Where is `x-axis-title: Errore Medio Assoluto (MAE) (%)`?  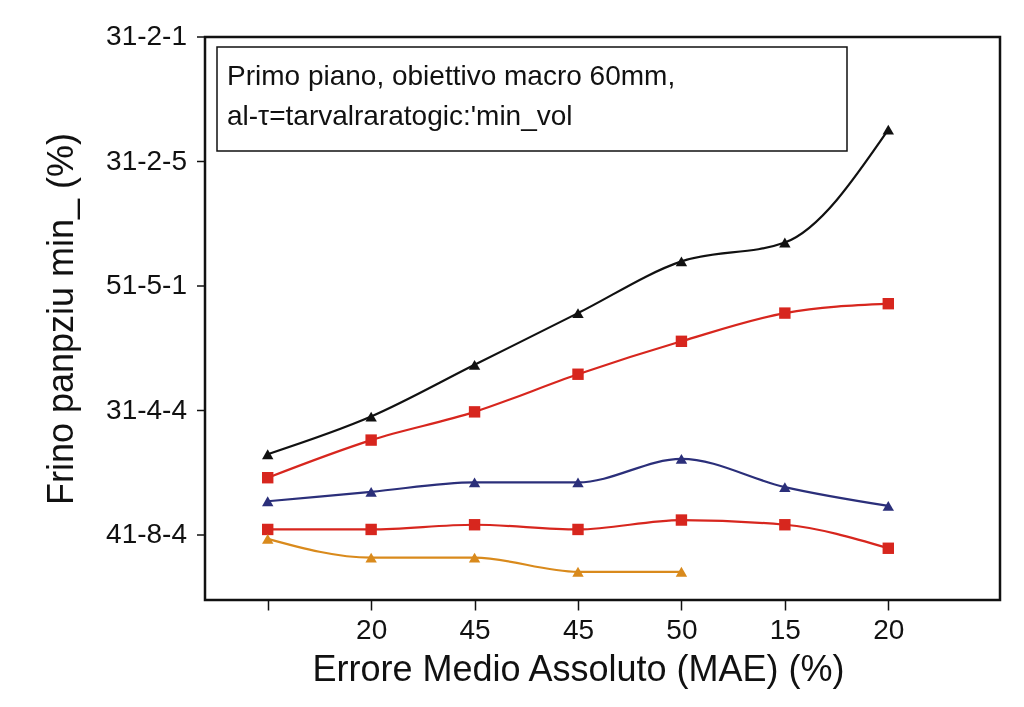 x-axis-title: Errore Medio Assoluto (MAE) (%) is located at coordinates (578, 668).